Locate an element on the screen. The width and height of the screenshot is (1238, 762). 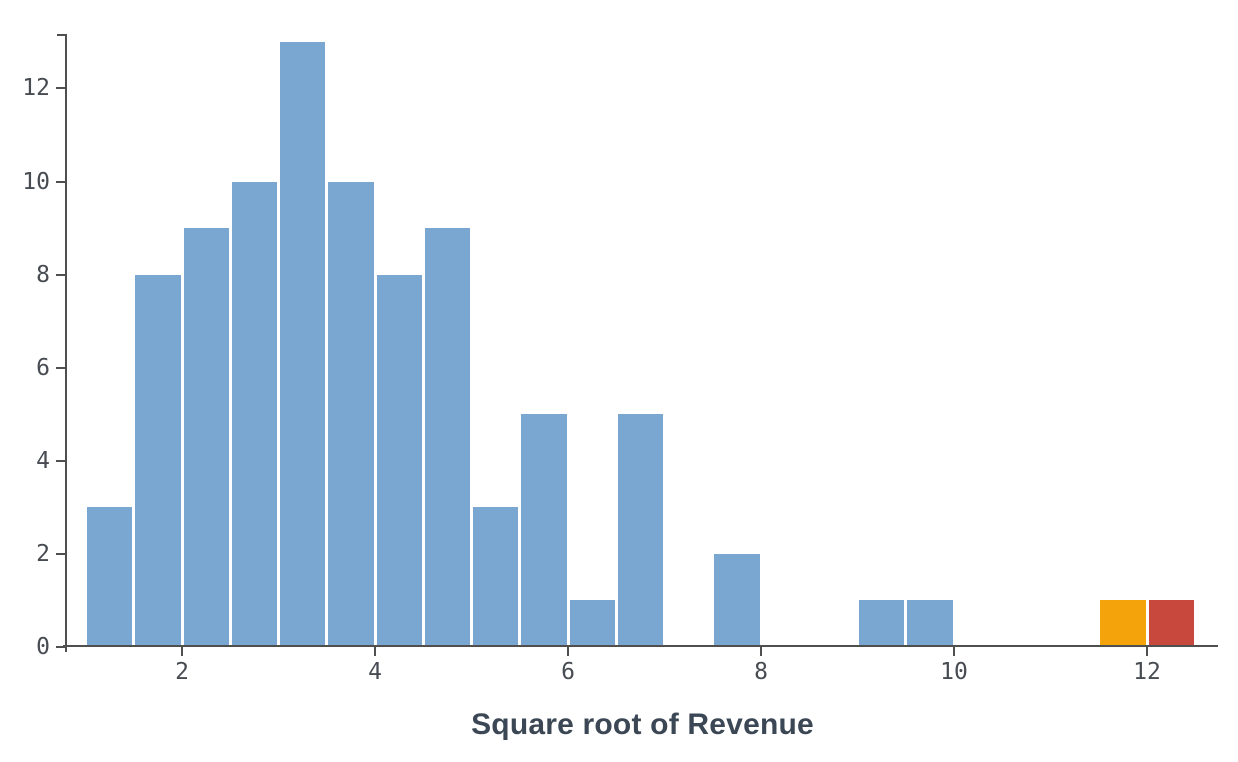
x-axis-tick-label: 10 is located at coordinates (954, 672).